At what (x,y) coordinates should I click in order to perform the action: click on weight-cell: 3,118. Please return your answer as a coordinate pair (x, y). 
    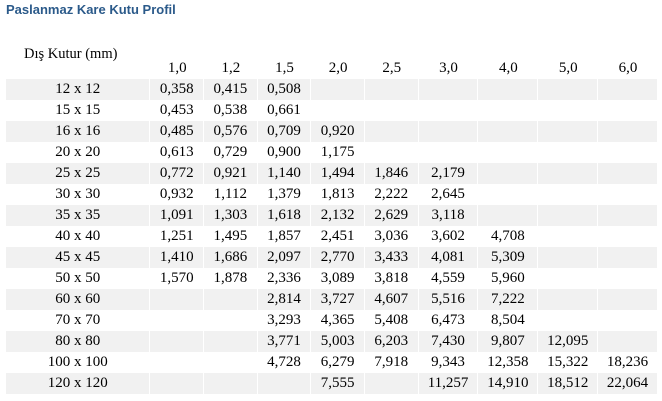
    Looking at the image, I should click on (448, 215).